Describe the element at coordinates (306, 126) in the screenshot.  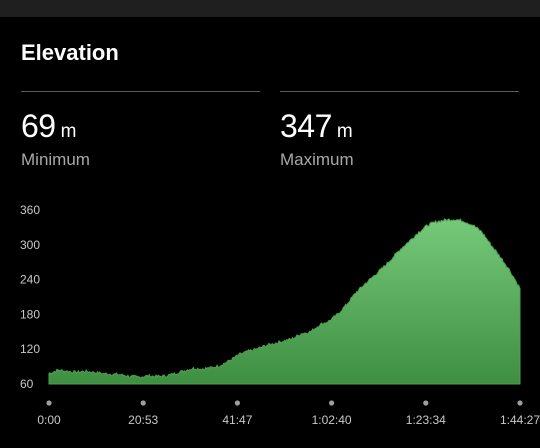
I see `maximum-value: 347` at that location.